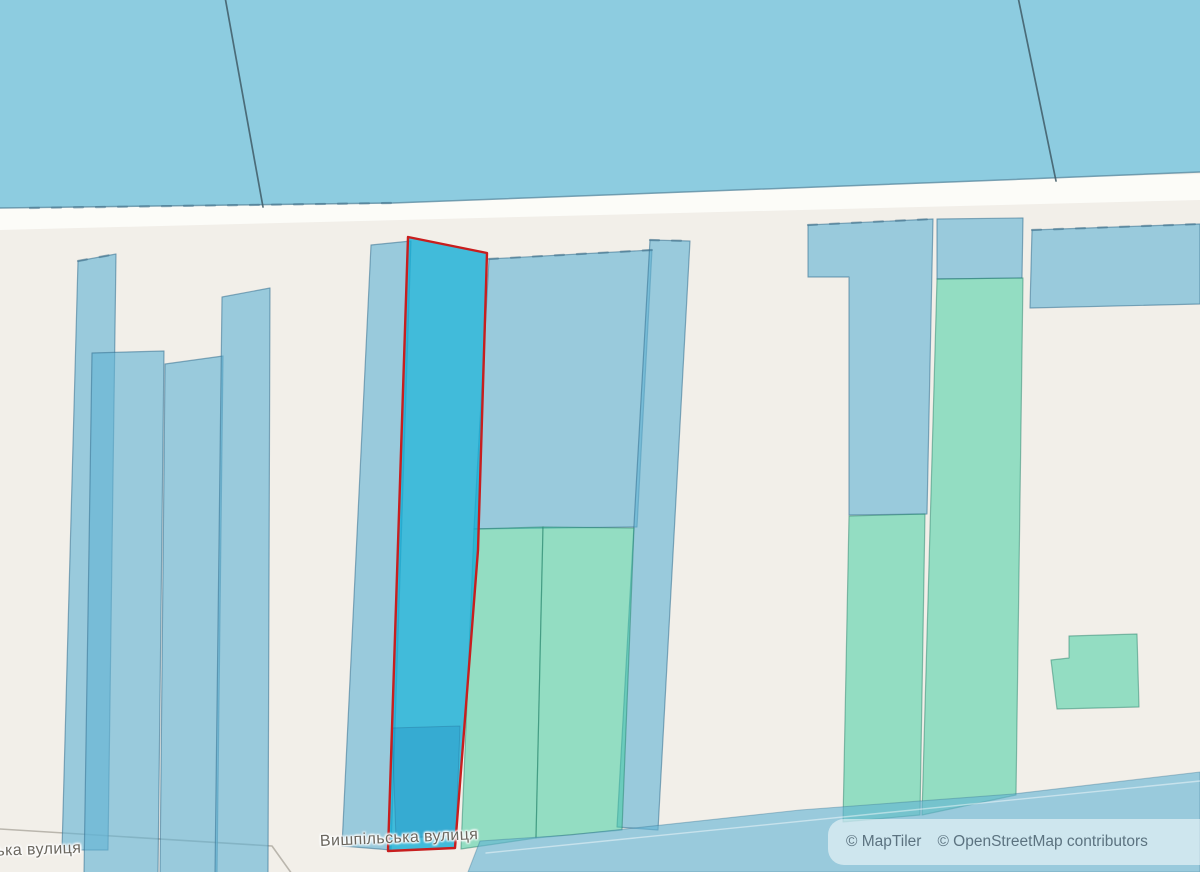 This screenshot has width=1200, height=872. Describe the element at coordinates (211, 205) in the screenshot. I see `dash-water-edge` at that location.